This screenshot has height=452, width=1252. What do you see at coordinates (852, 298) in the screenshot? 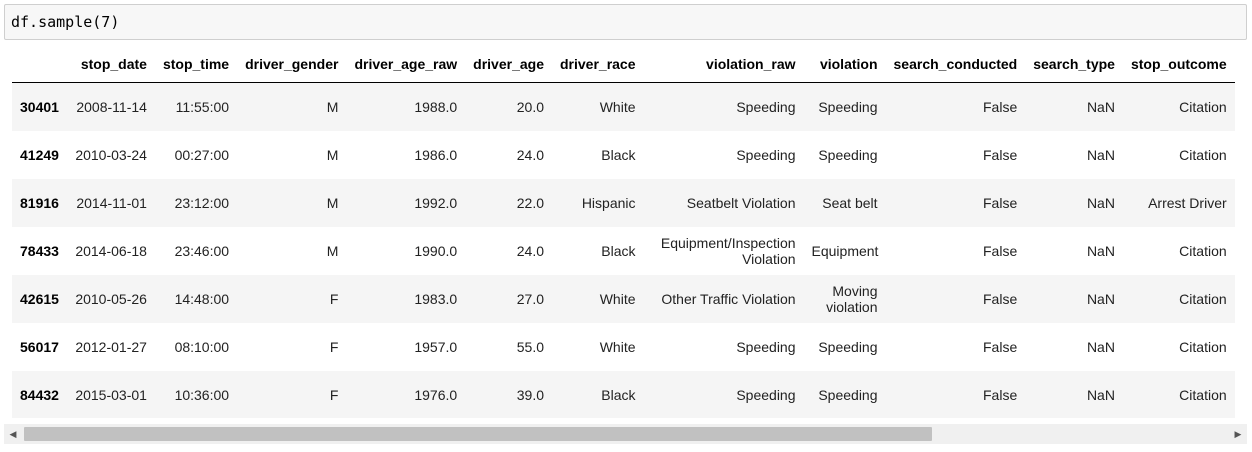
I see `cell-value: Moving violation` at bounding box center [852, 298].